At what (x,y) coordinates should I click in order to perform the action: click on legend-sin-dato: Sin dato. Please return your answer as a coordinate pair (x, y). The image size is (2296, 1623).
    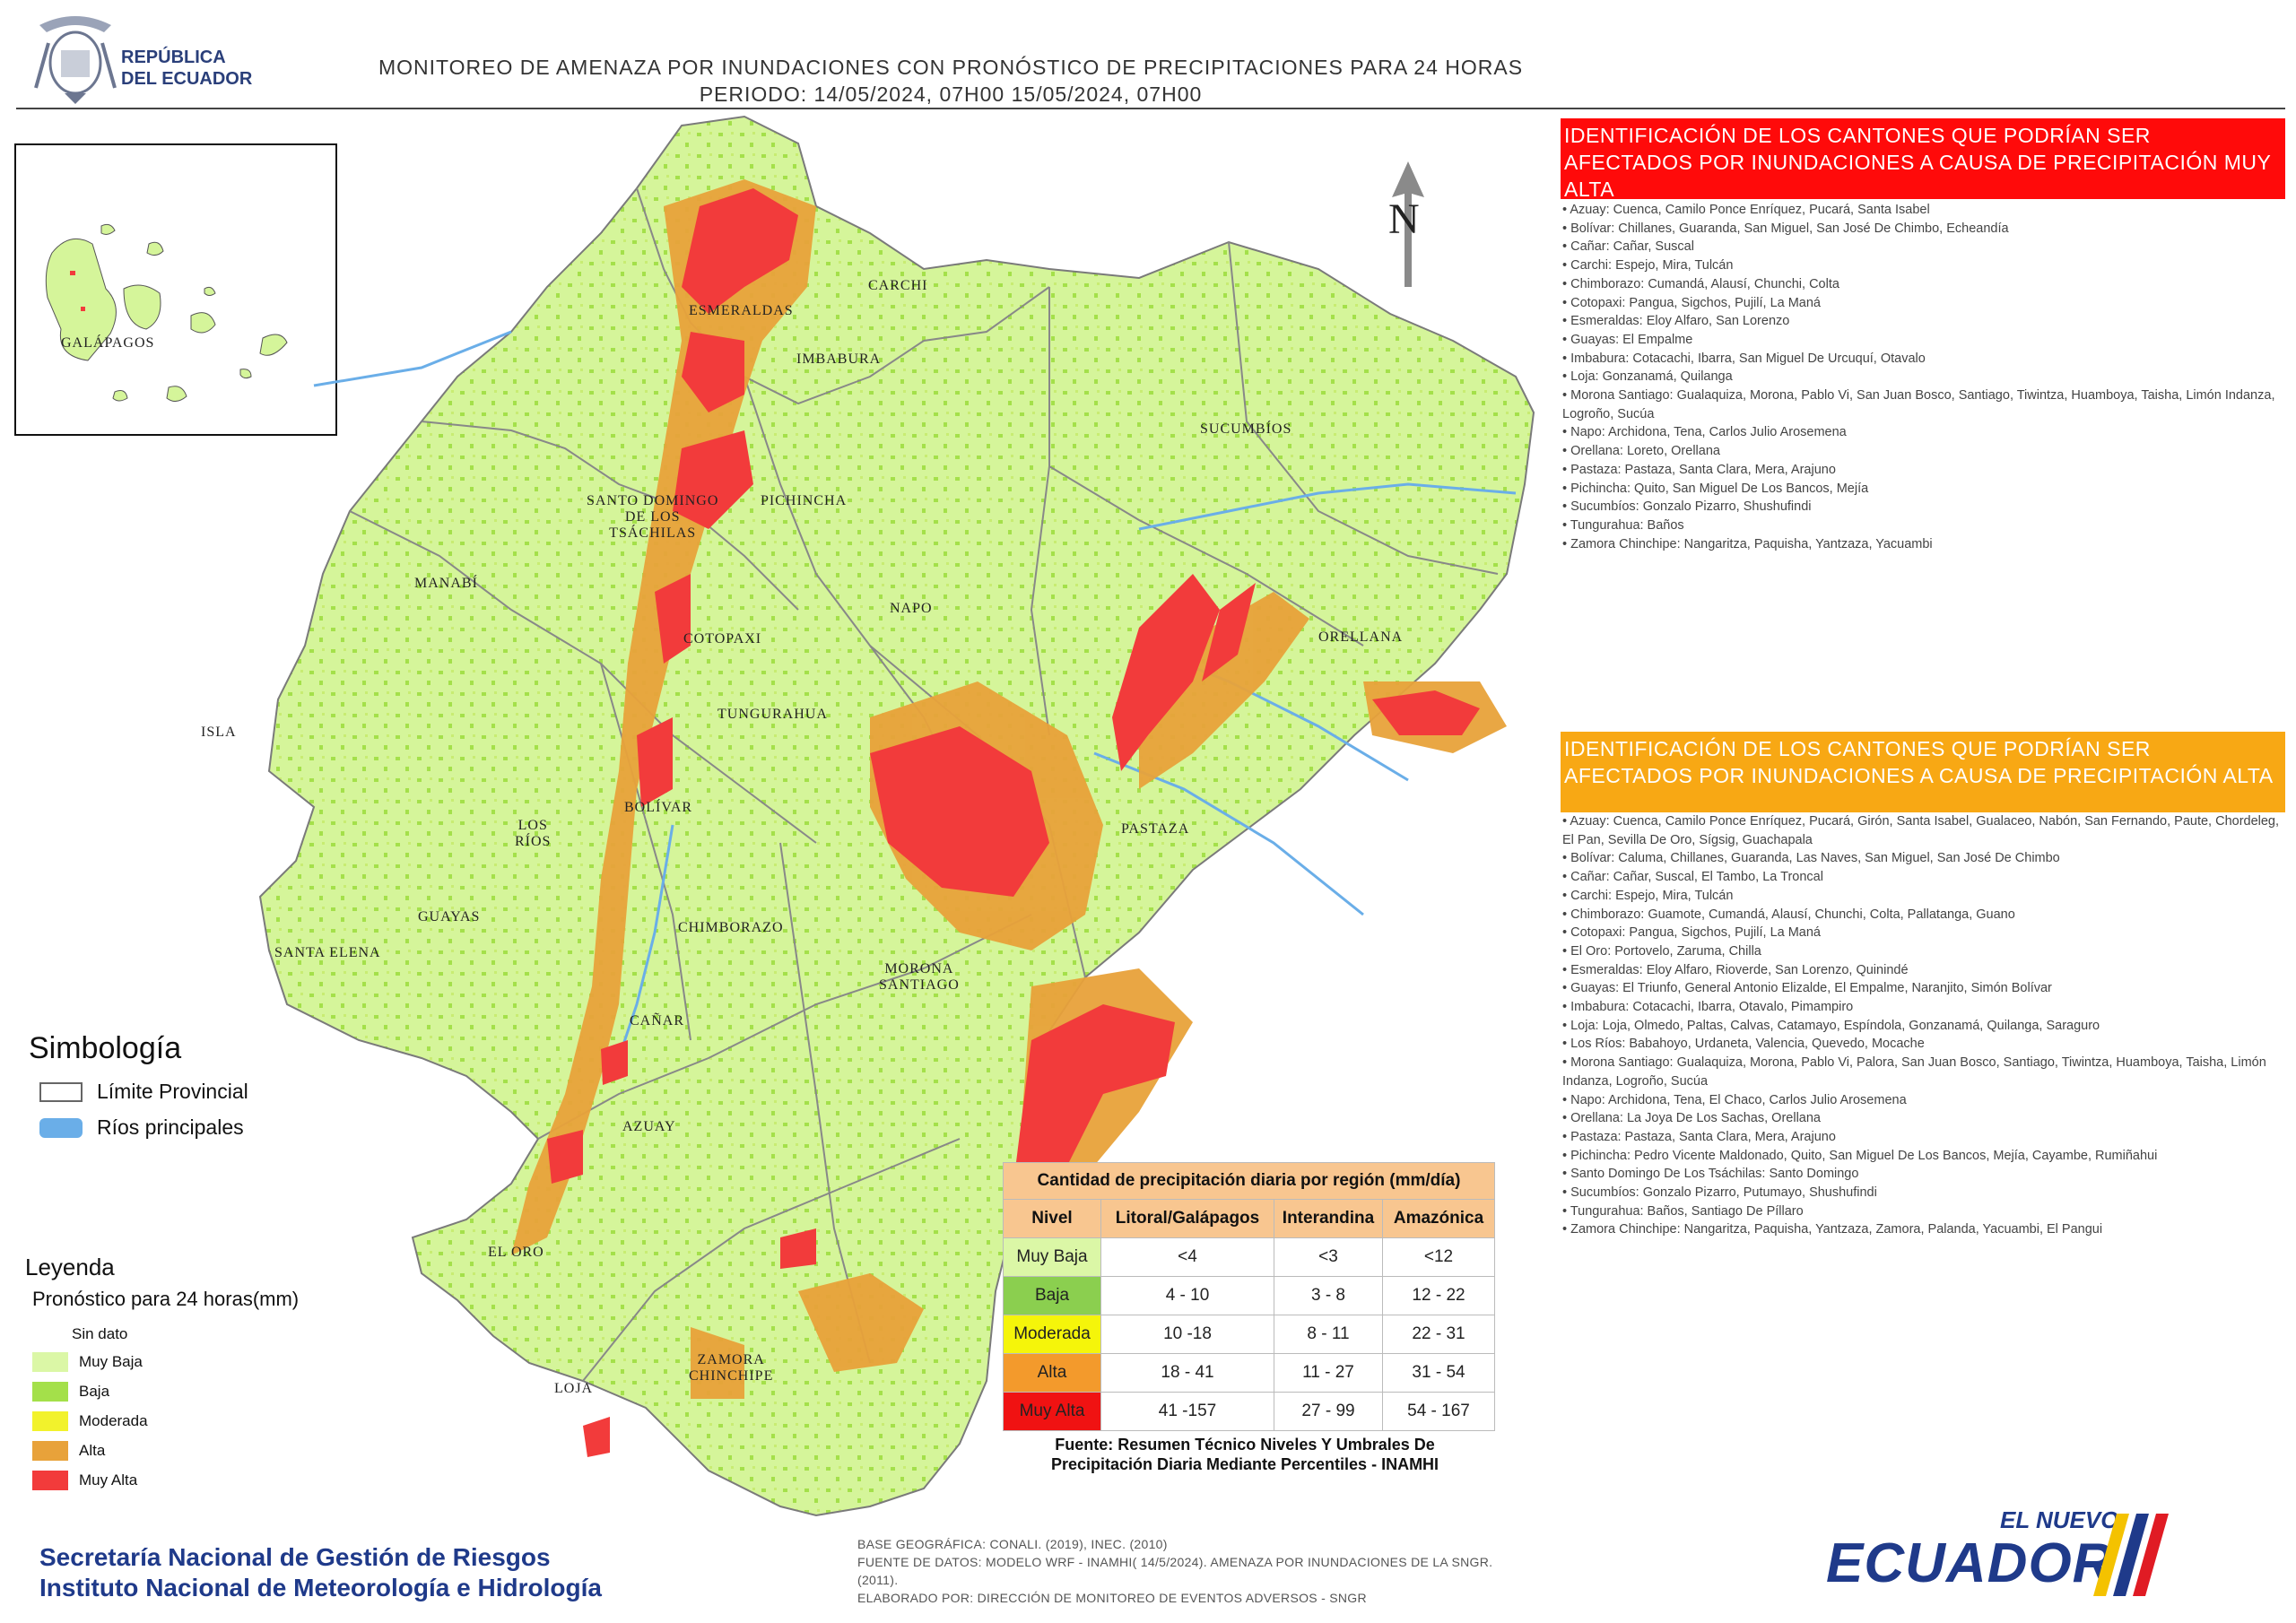
    Looking at the image, I should click on (100, 1333).